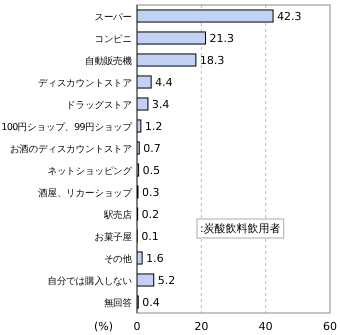  I want to click on y-tick-label: お菓子屋, so click(113, 237).